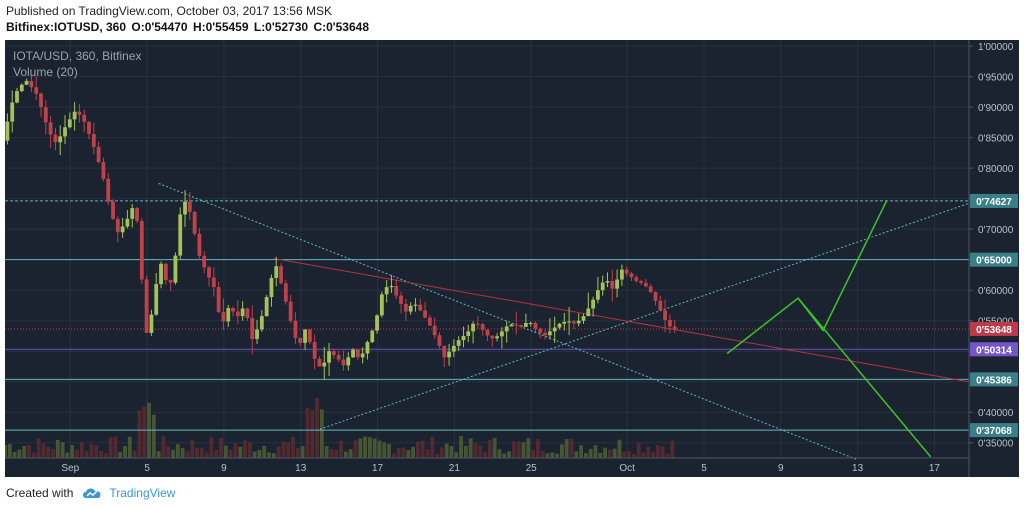  What do you see at coordinates (142, 493) in the screenshot?
I see `tradingview-link: TradingView` at bounding box center [142, 493].